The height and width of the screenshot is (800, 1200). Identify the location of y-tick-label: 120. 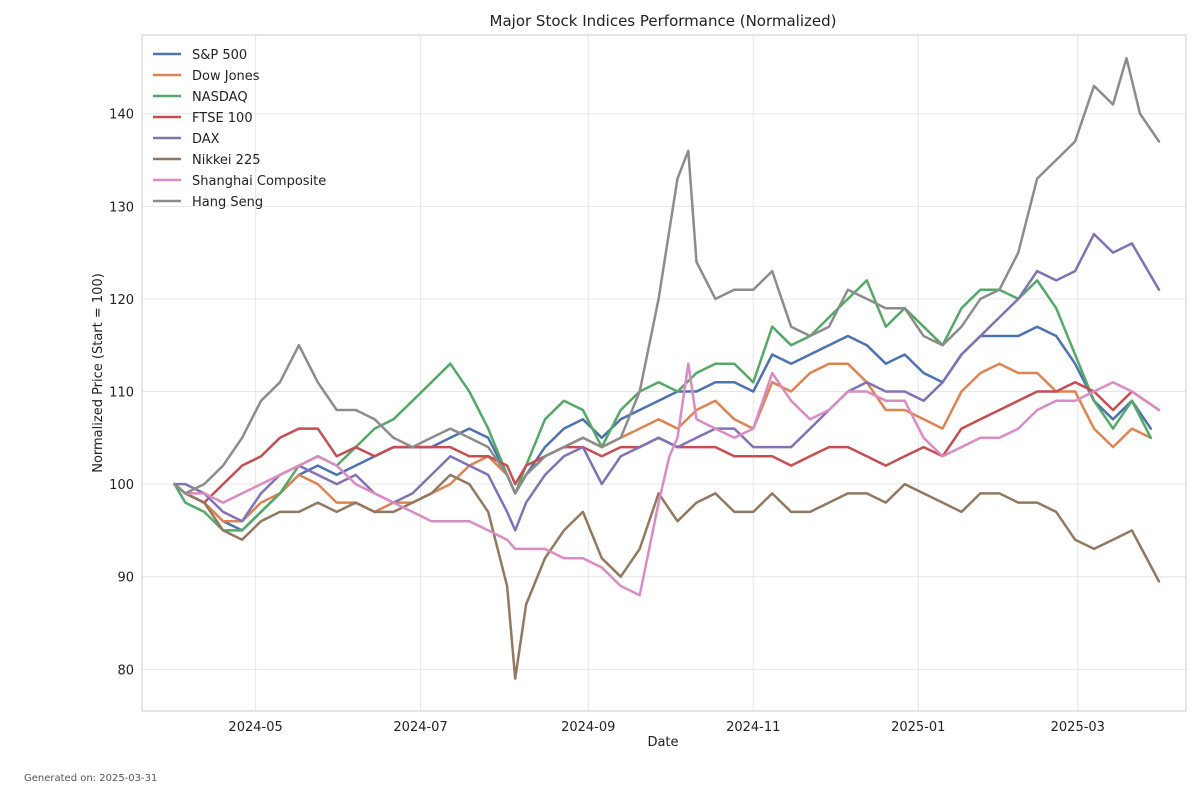
(121, 300).